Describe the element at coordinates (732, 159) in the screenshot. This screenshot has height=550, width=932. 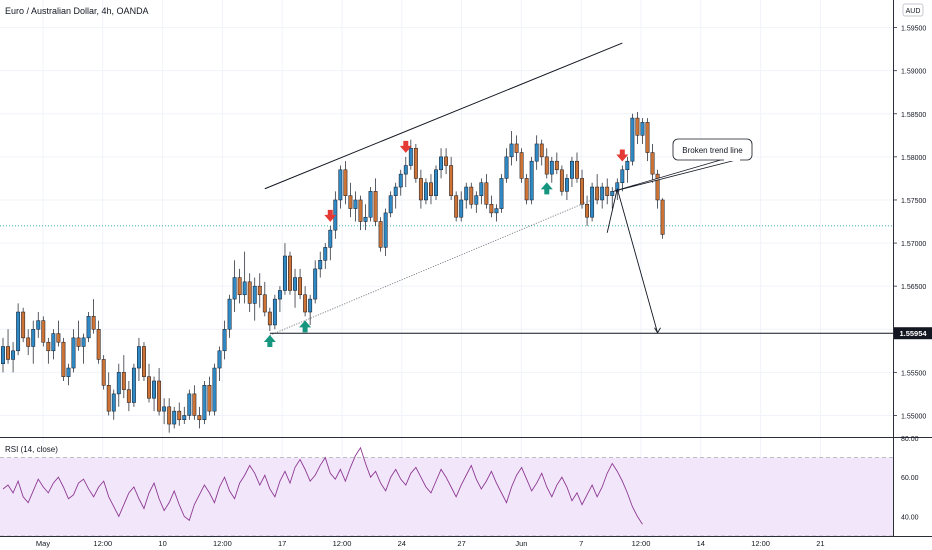
I see `callout-seam` at that location.